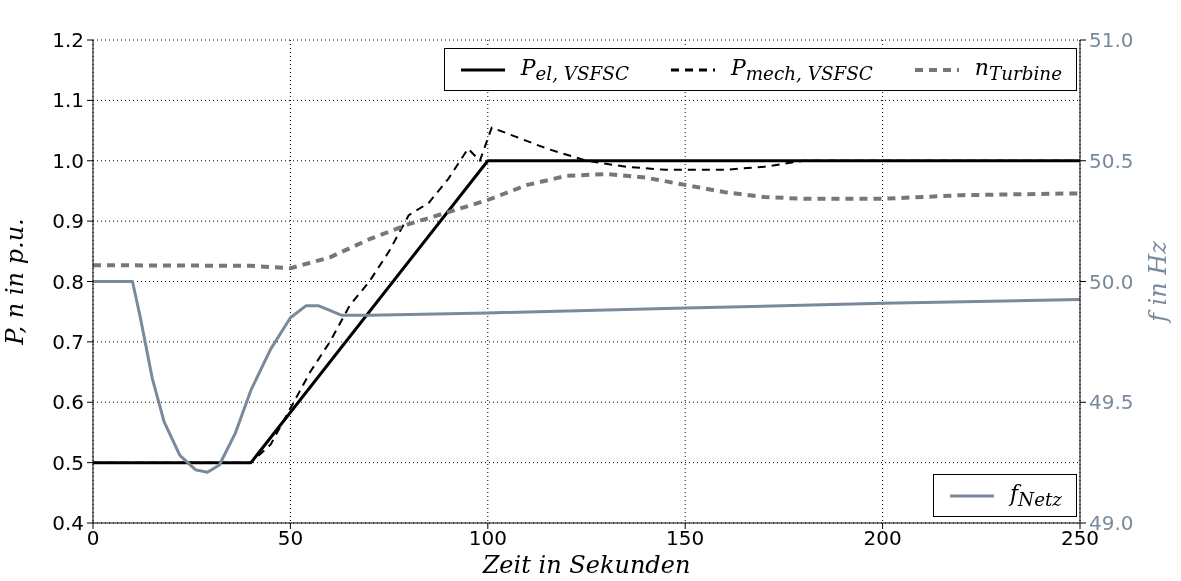 The height and width of the screenshot is (581, 1181). I want to click on y-tick-label: 1.2, so click(68, 40).